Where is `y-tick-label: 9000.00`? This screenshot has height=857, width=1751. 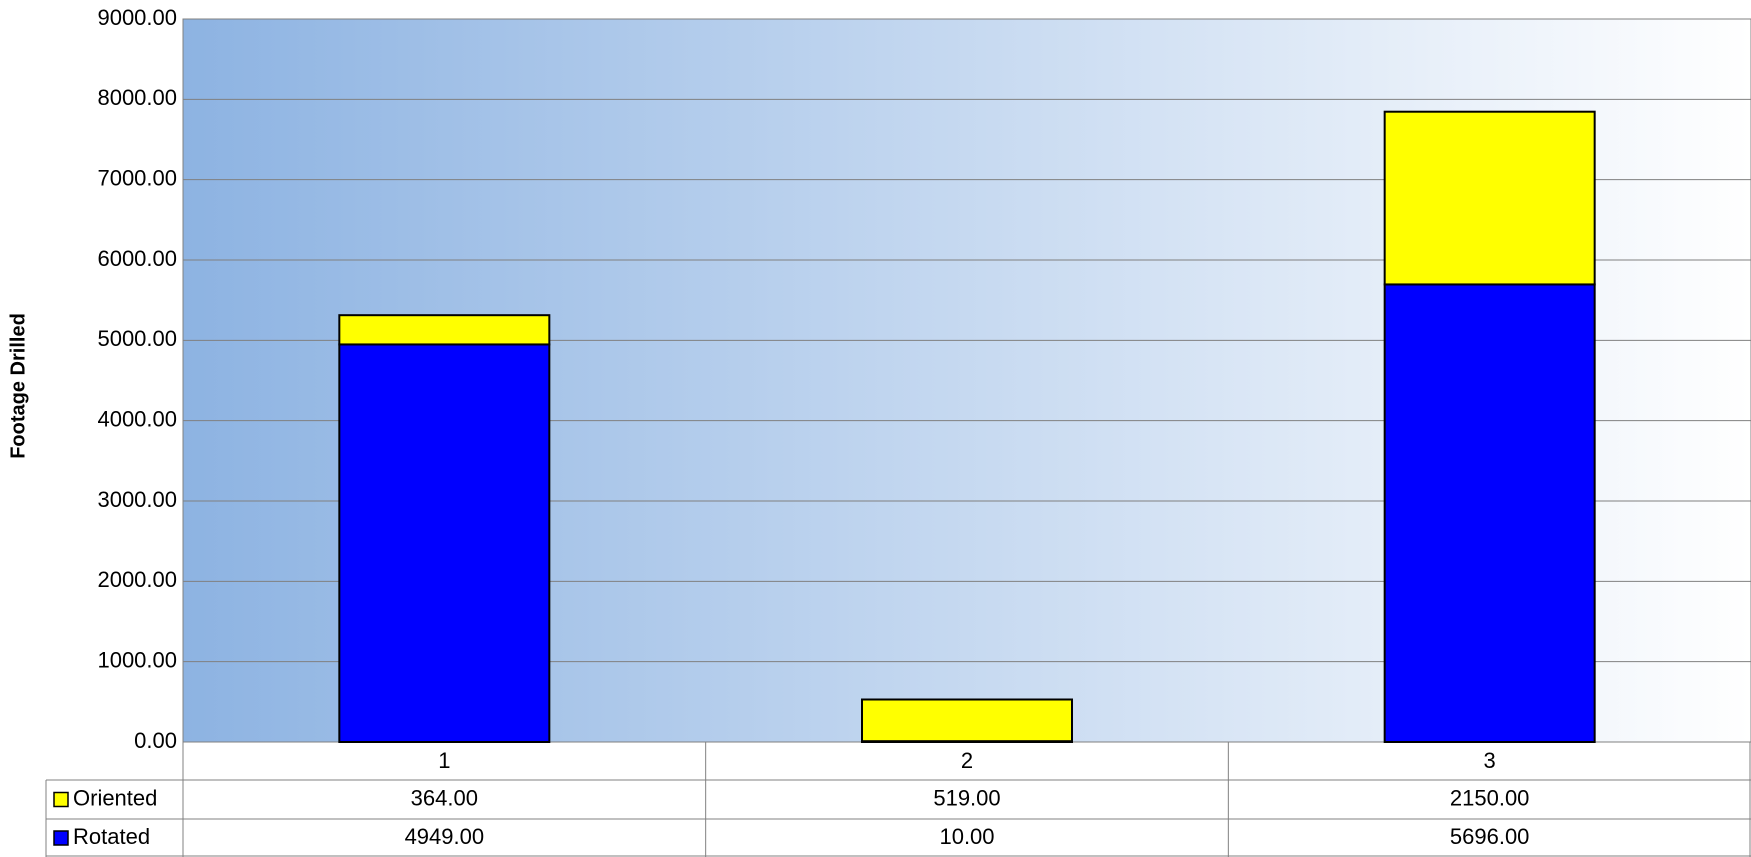
y-tick-label: 9000.00 is located at coordinates (137, 17).